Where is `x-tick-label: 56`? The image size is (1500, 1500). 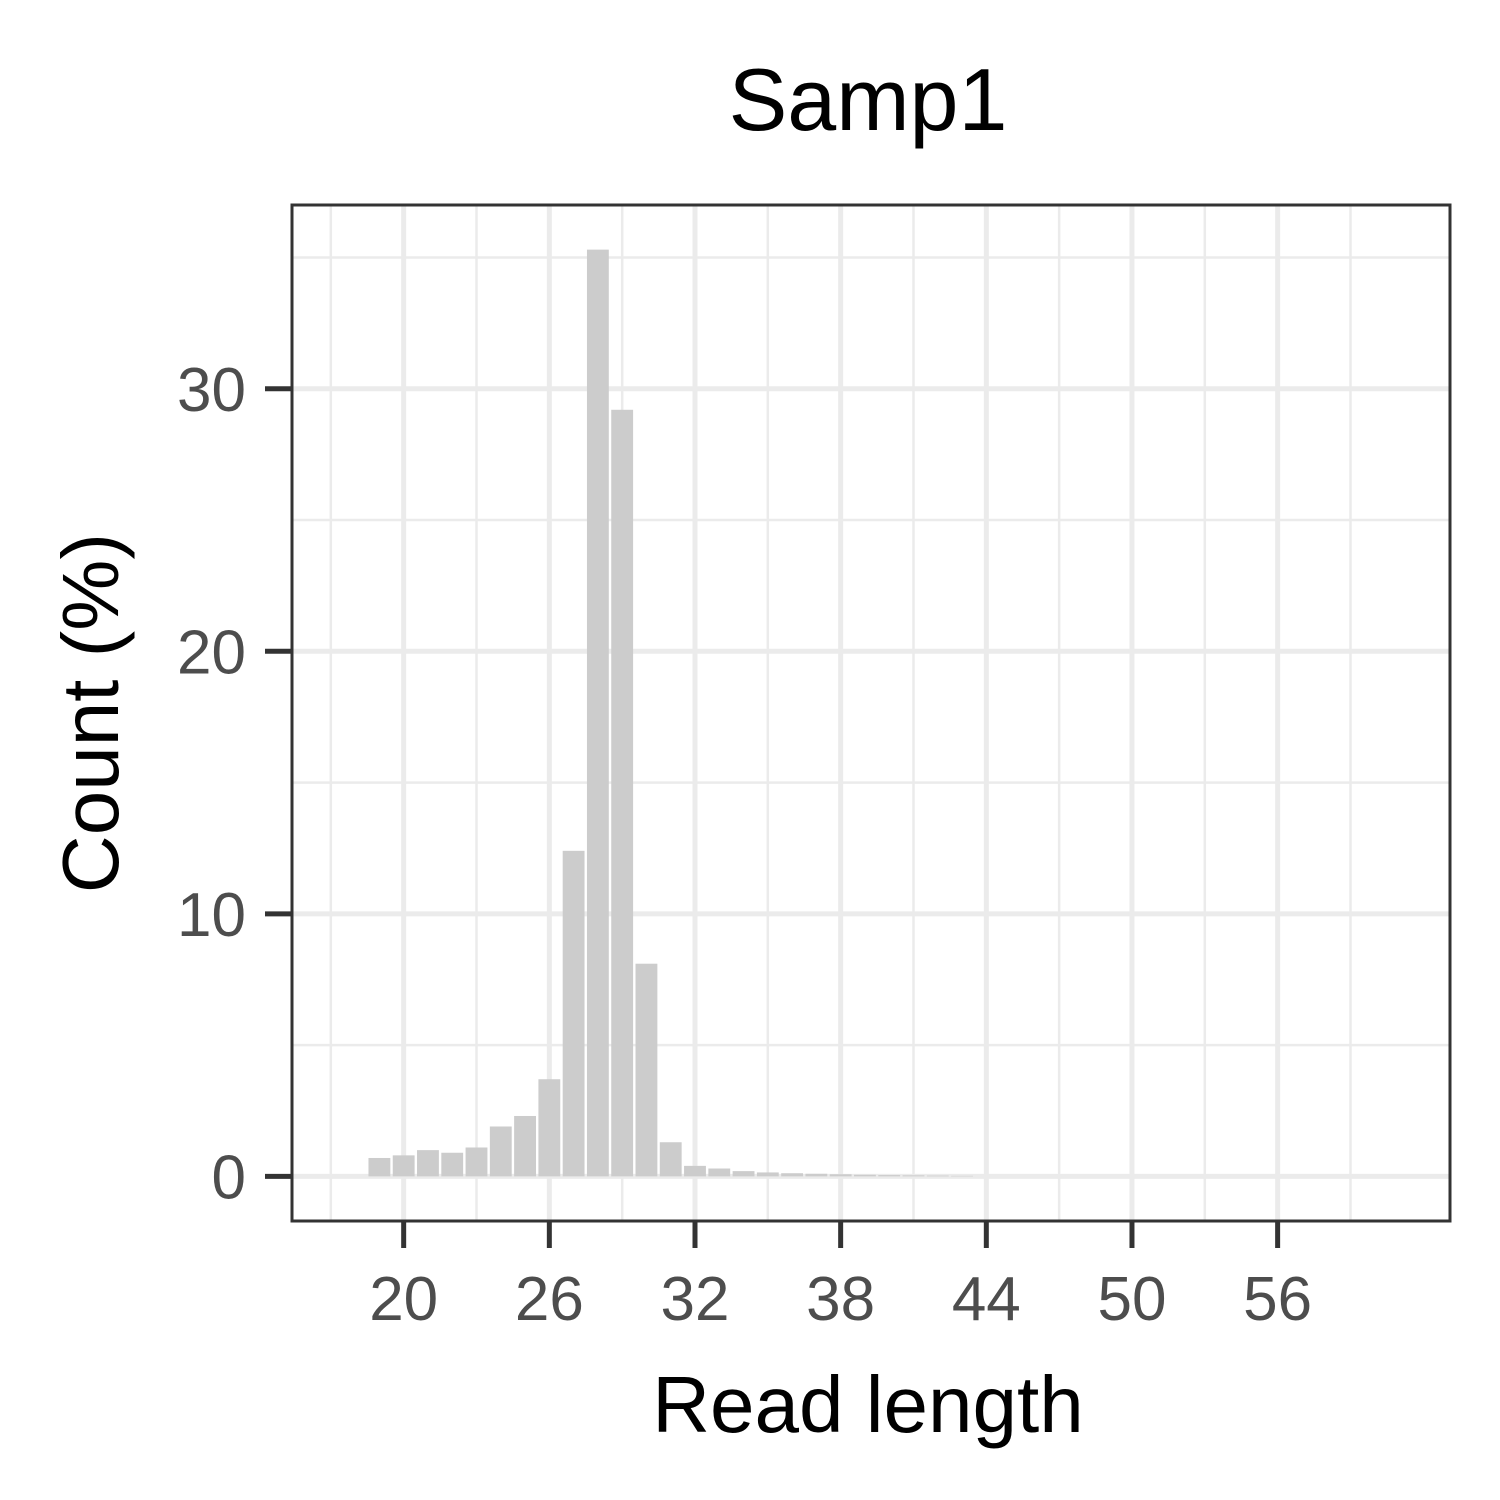 x-tick-label: 56 is located at coordinates (1277, 1299).